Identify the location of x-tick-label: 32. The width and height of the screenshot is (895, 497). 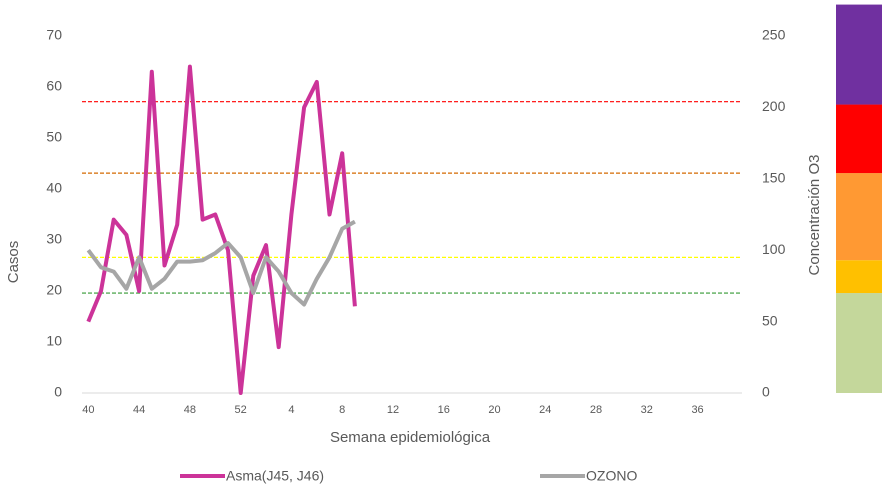
(647, 410).